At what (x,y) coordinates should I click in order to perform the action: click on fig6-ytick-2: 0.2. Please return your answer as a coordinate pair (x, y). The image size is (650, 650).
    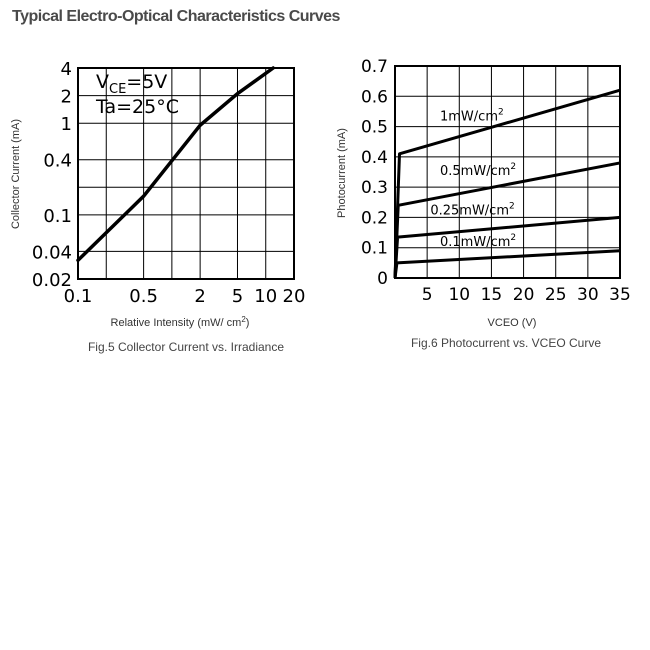
    Looking at the image, I should click on (374, 218).